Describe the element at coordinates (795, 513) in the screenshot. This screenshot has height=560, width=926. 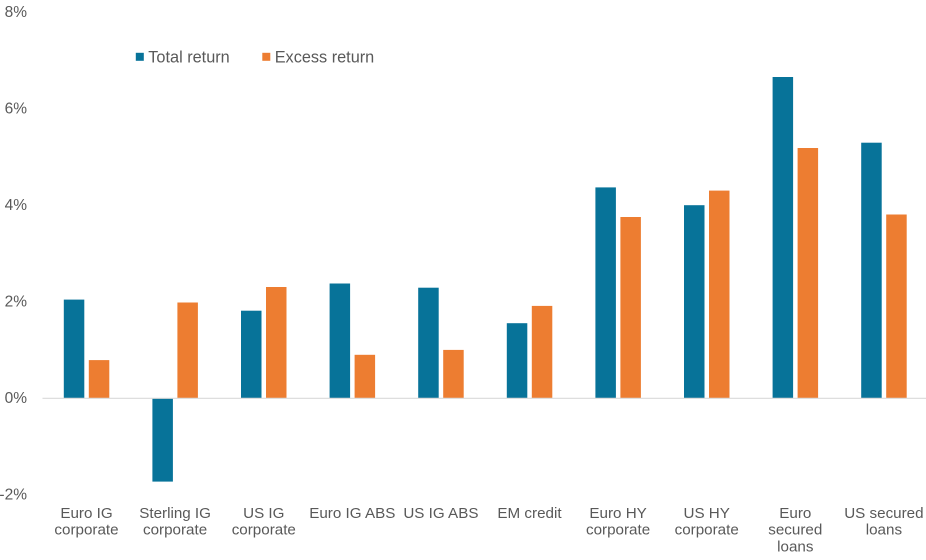
I see `svg-text: Euro` at that location.